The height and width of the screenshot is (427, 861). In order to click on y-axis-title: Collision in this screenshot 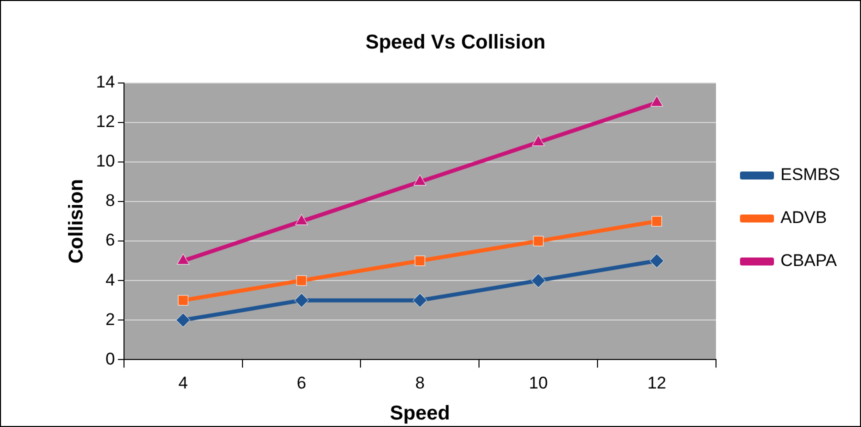, I will do `click(77, 221)`.